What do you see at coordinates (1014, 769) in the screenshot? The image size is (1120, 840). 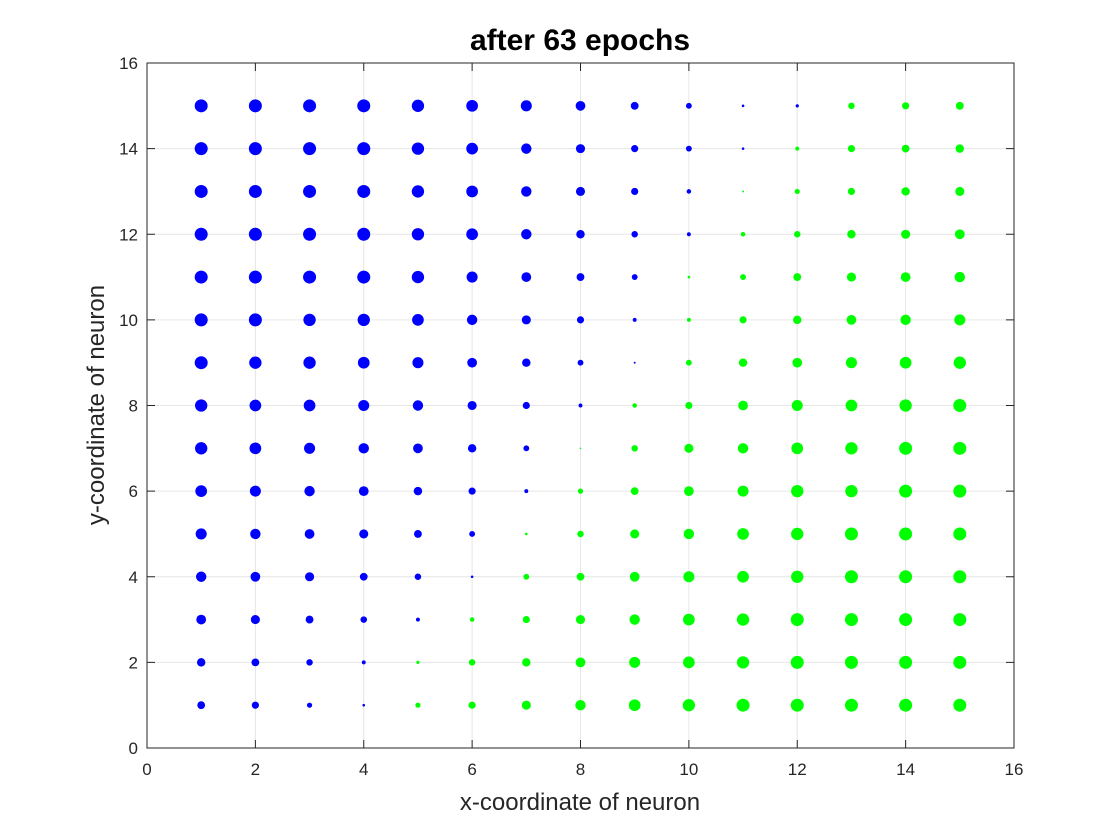 I see `x-tick-label: 16` at bounding box center [1014, 769].